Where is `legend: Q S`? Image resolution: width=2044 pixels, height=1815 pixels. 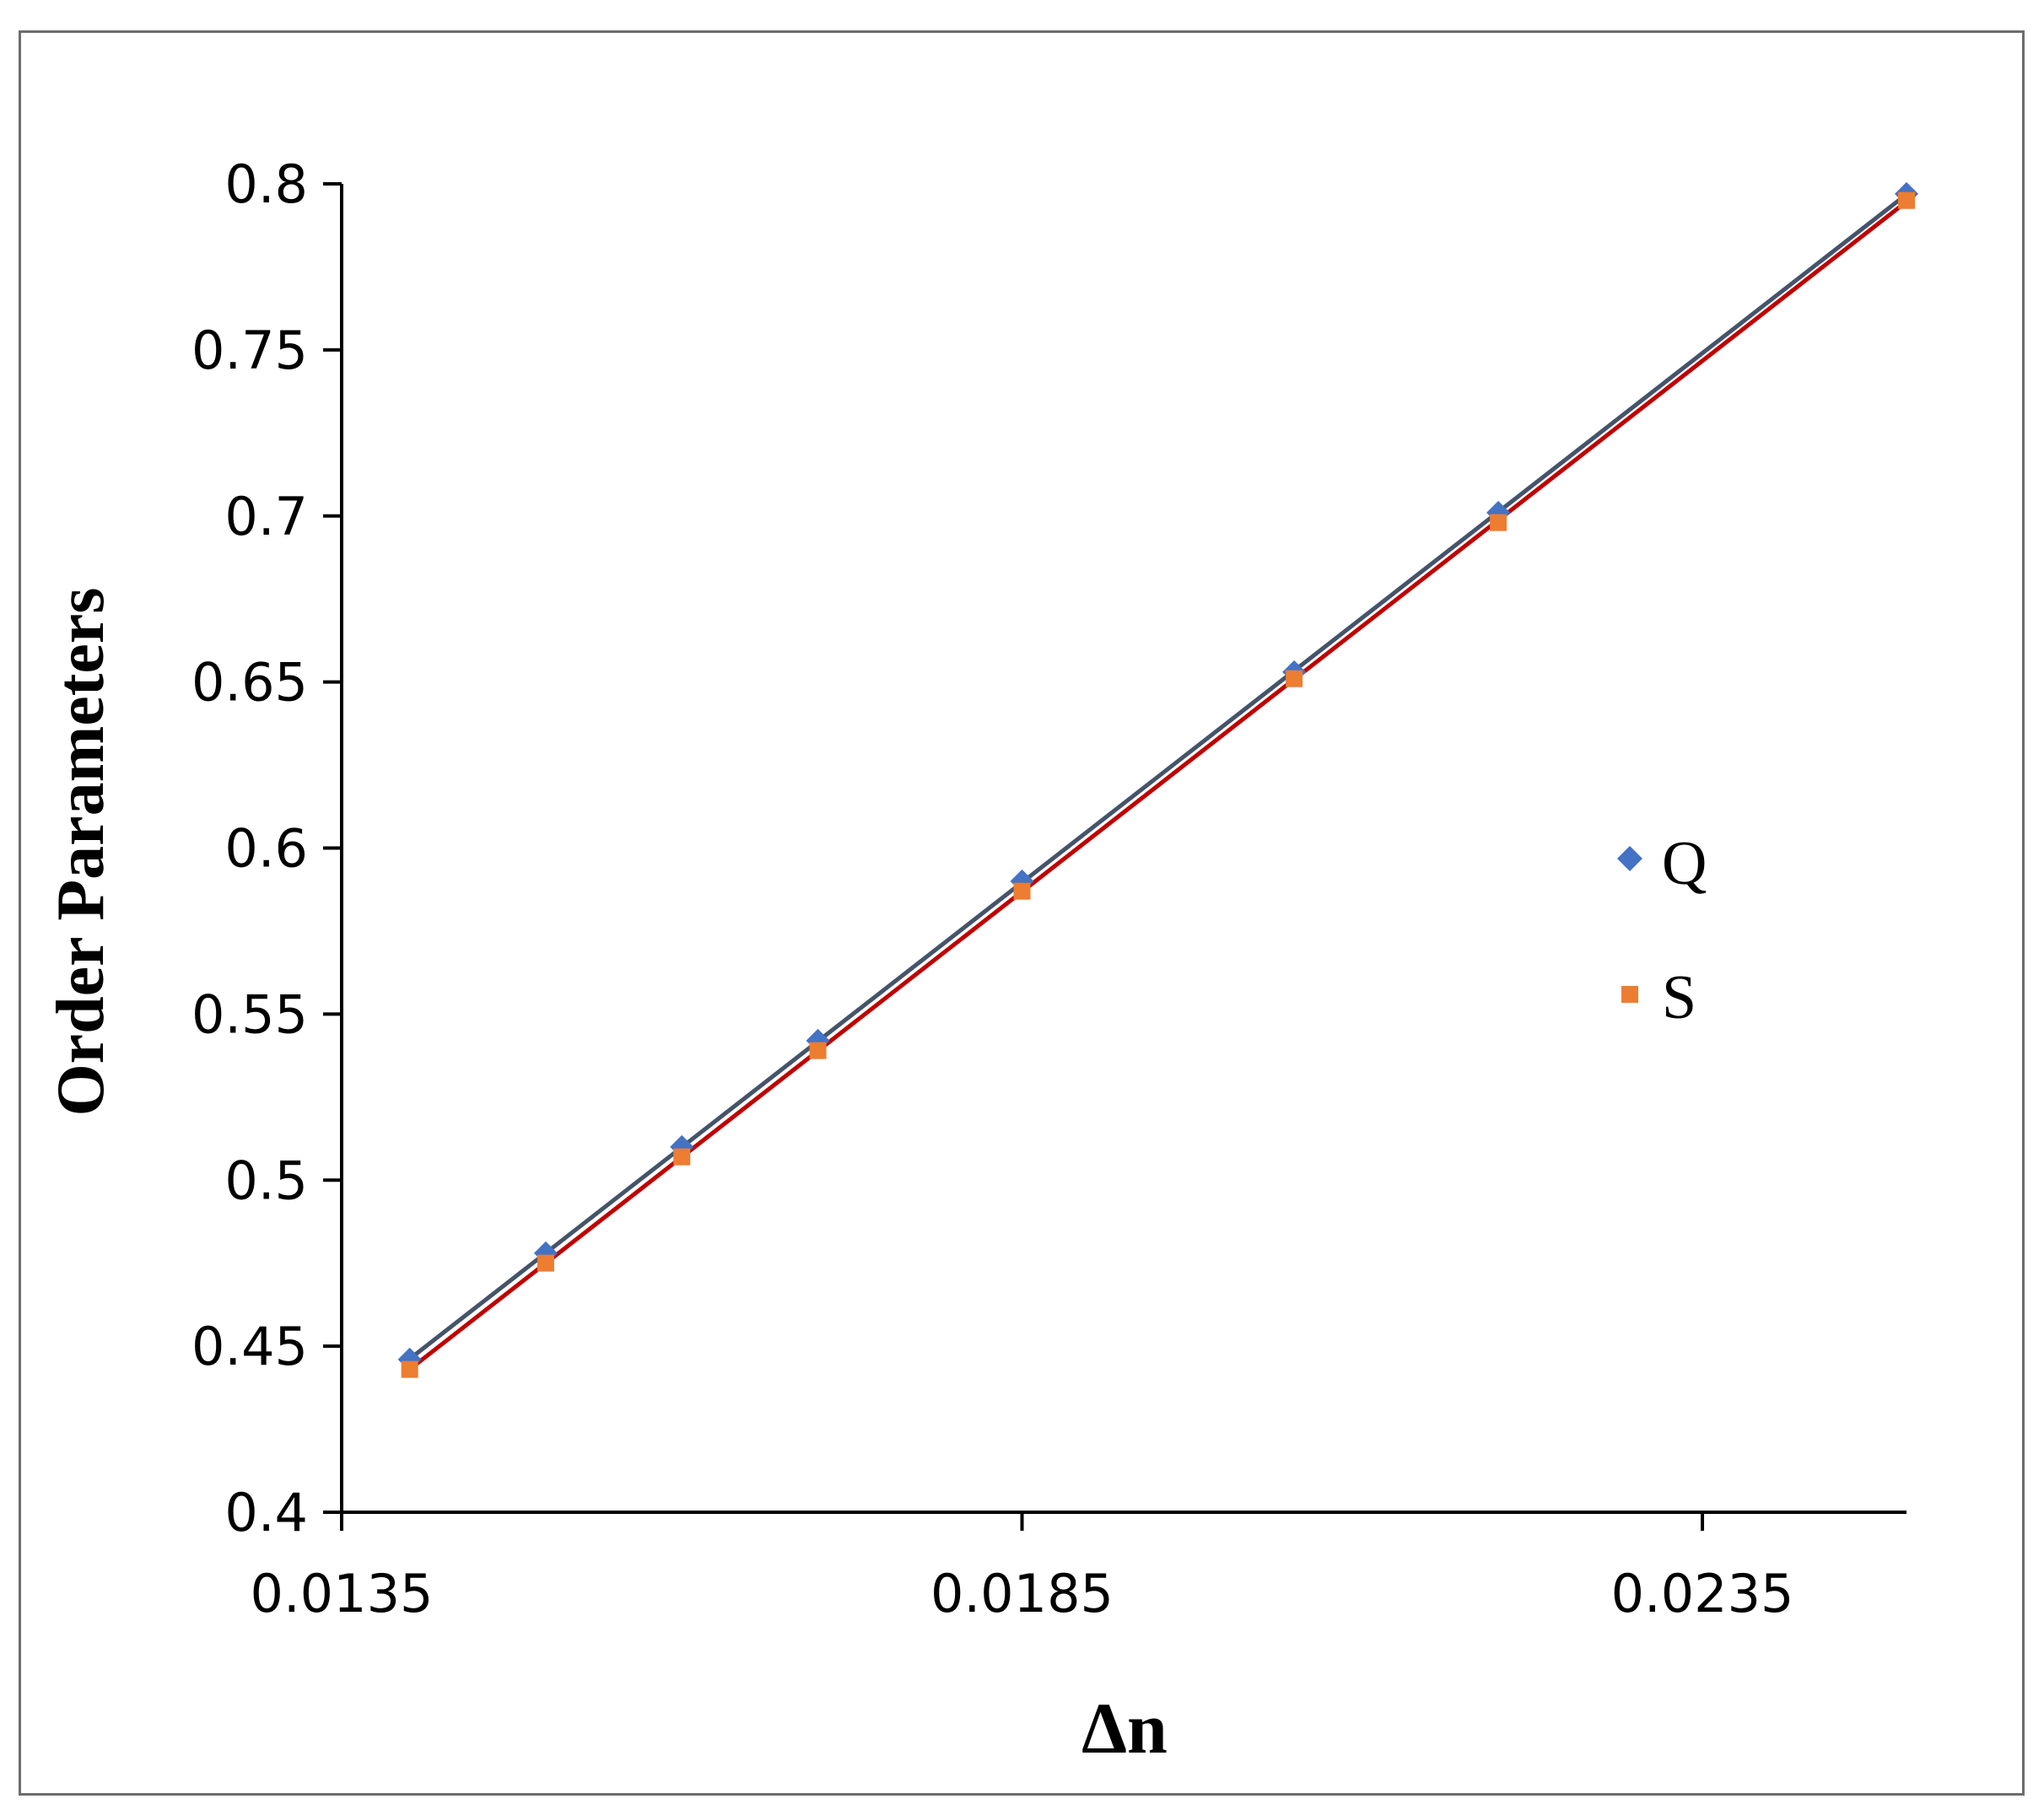 legend: Q S is located at coordinates (1662, 930).